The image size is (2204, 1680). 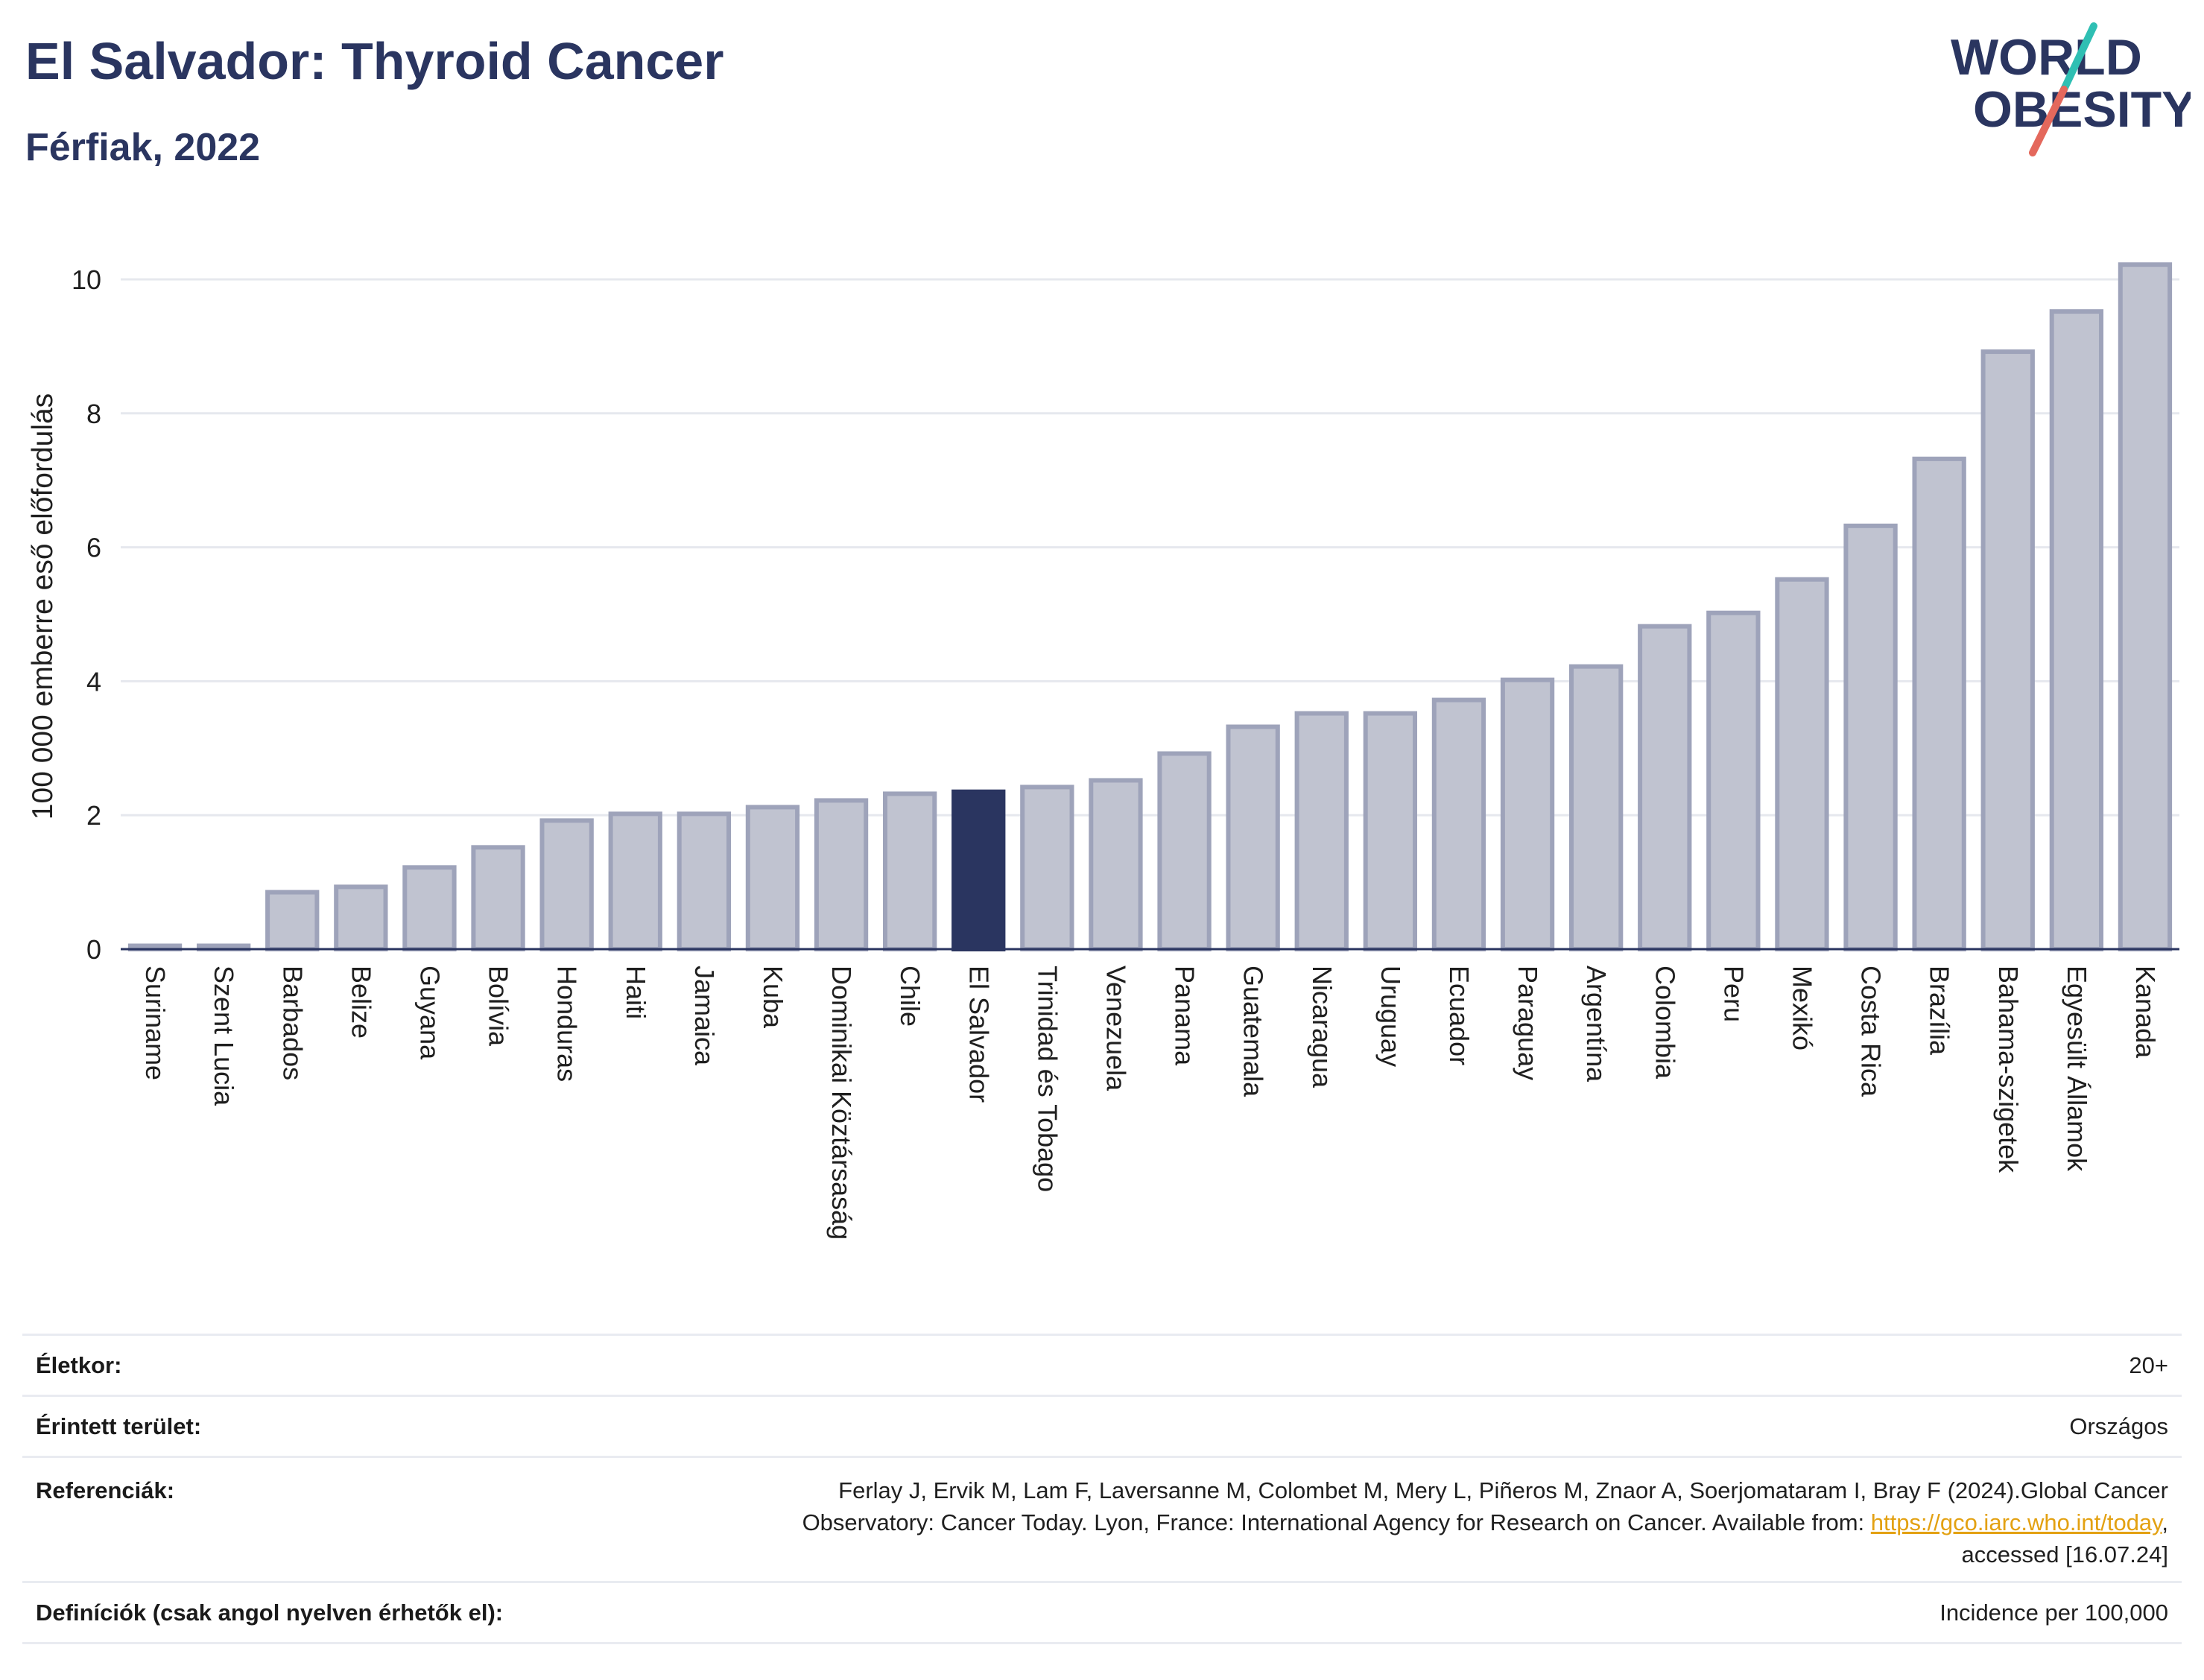 What do you see at coordinates (2118, 1426) in the screenshot?
I see `area-value: Országos` at bounding box center [2118, 1426].